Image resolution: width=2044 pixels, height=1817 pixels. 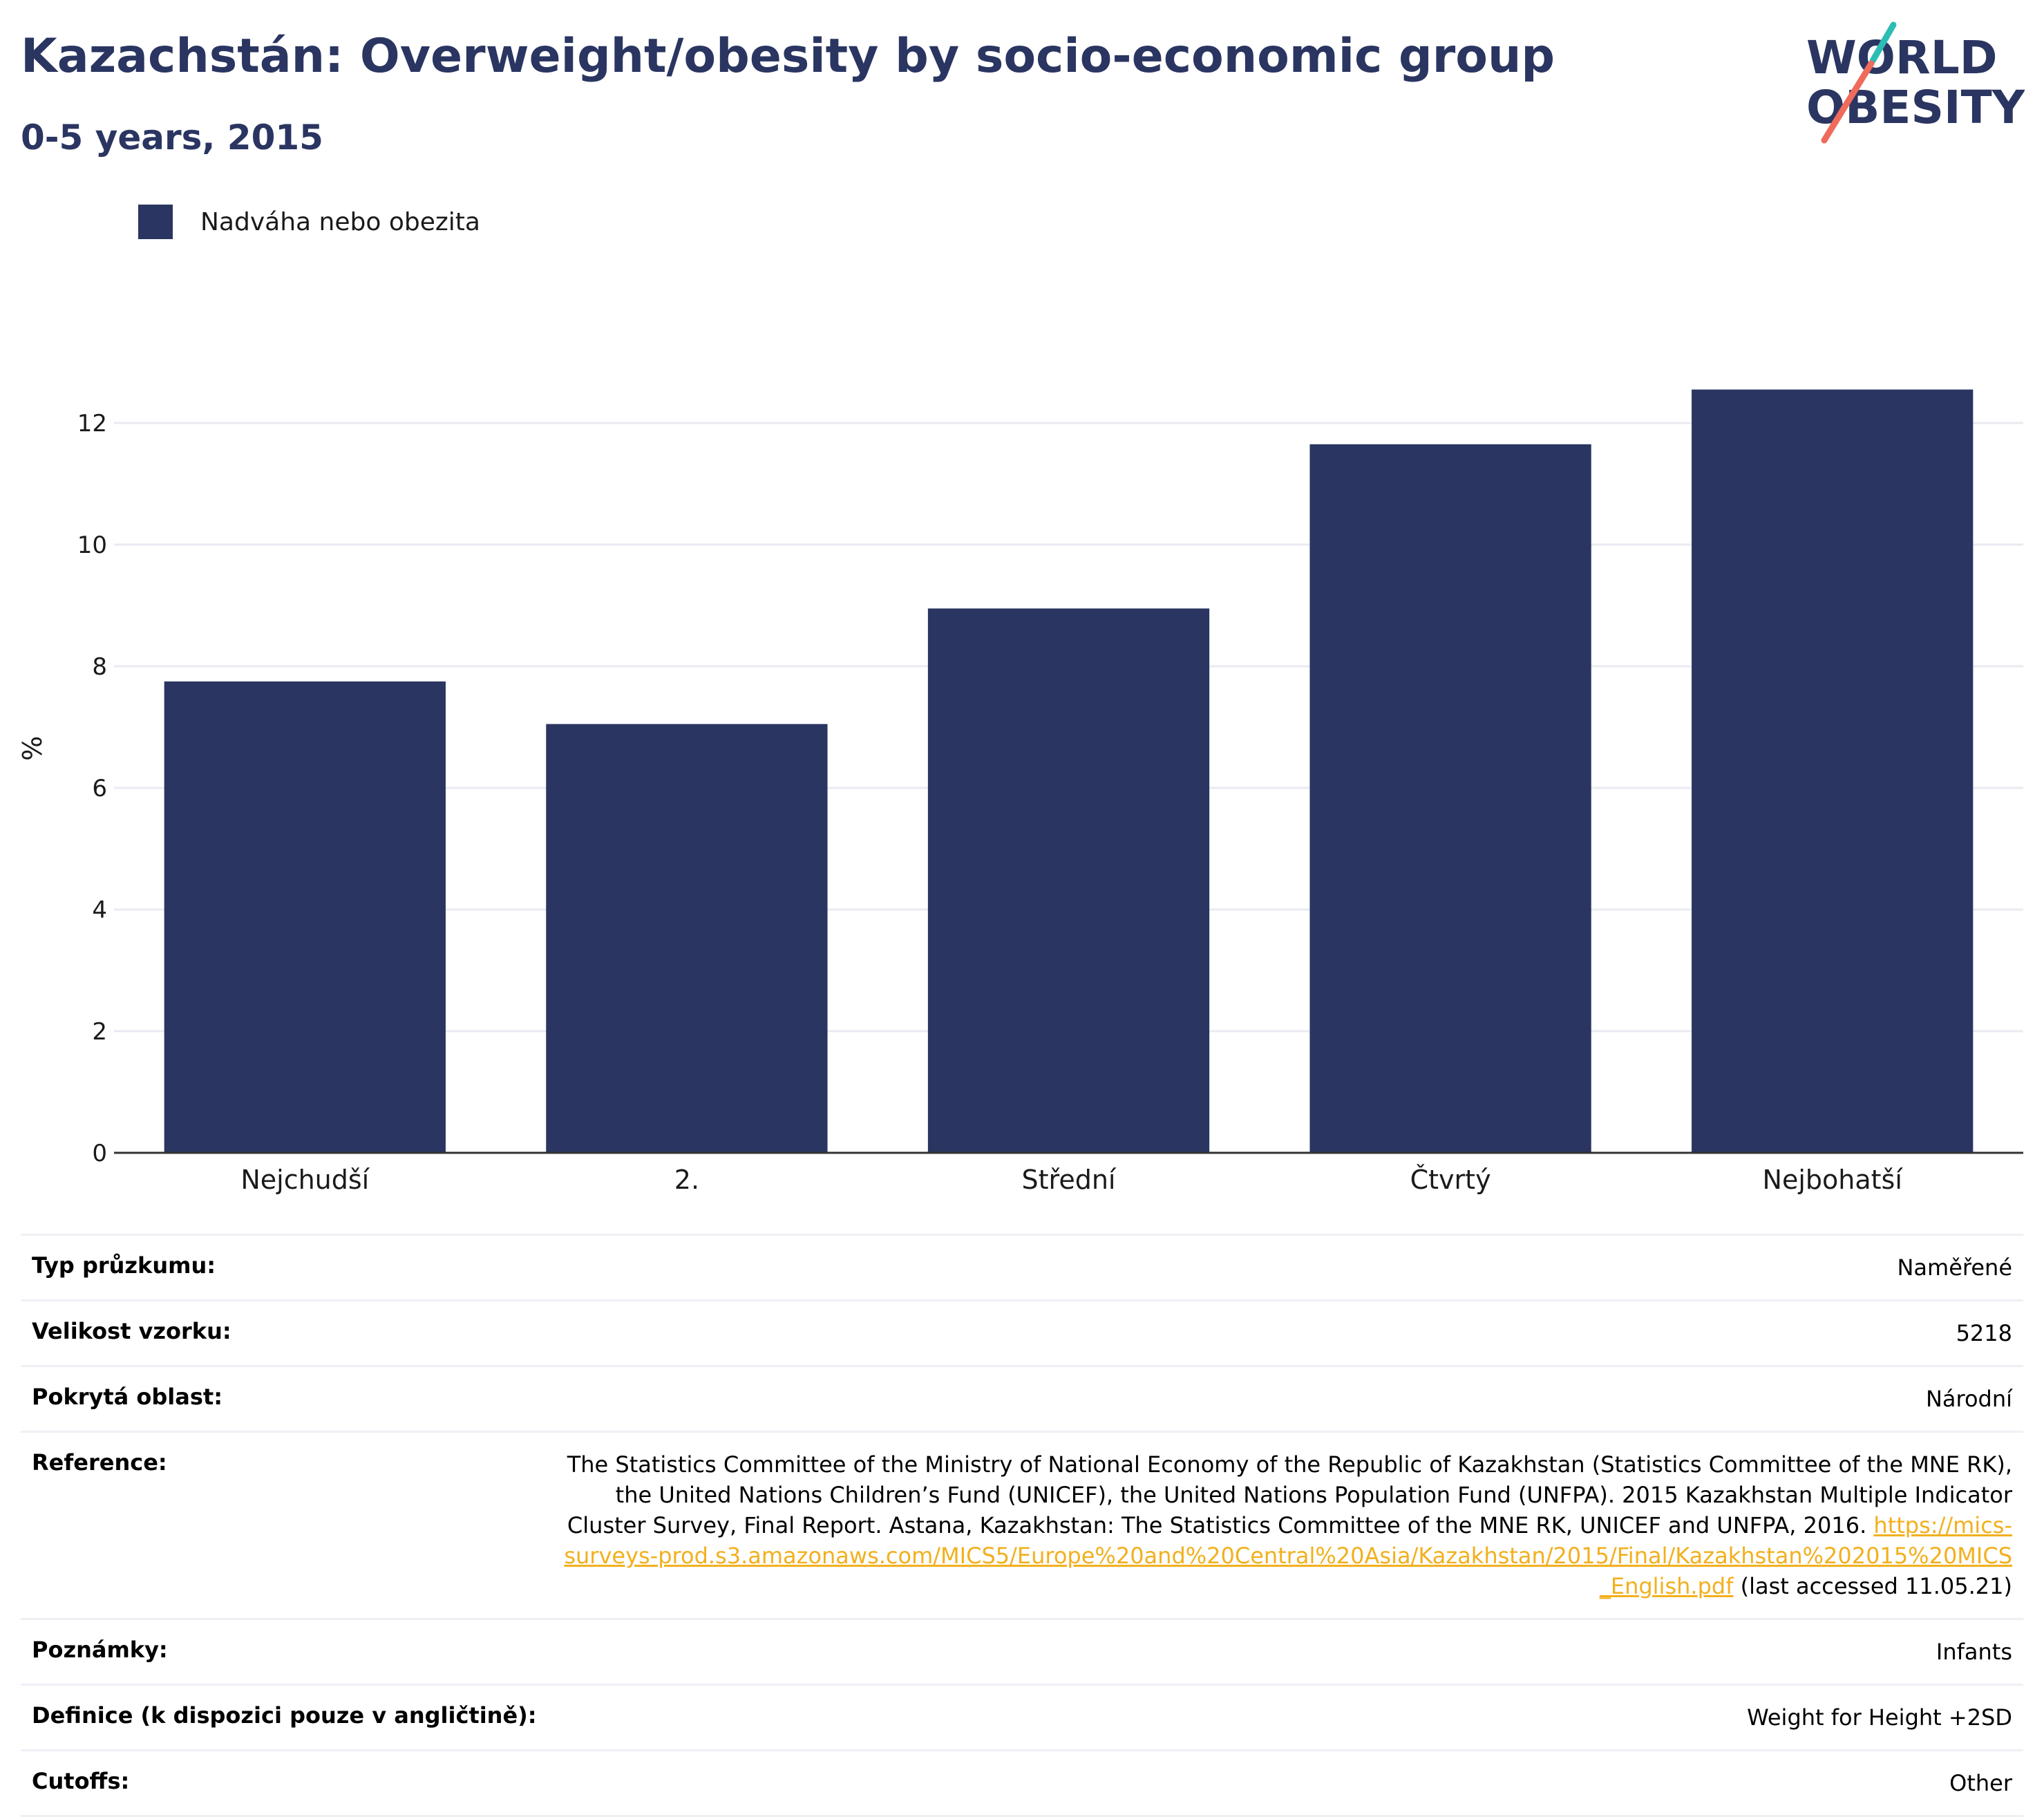 I want to click on logo-slash-teal, so click(x=1883, y=42).